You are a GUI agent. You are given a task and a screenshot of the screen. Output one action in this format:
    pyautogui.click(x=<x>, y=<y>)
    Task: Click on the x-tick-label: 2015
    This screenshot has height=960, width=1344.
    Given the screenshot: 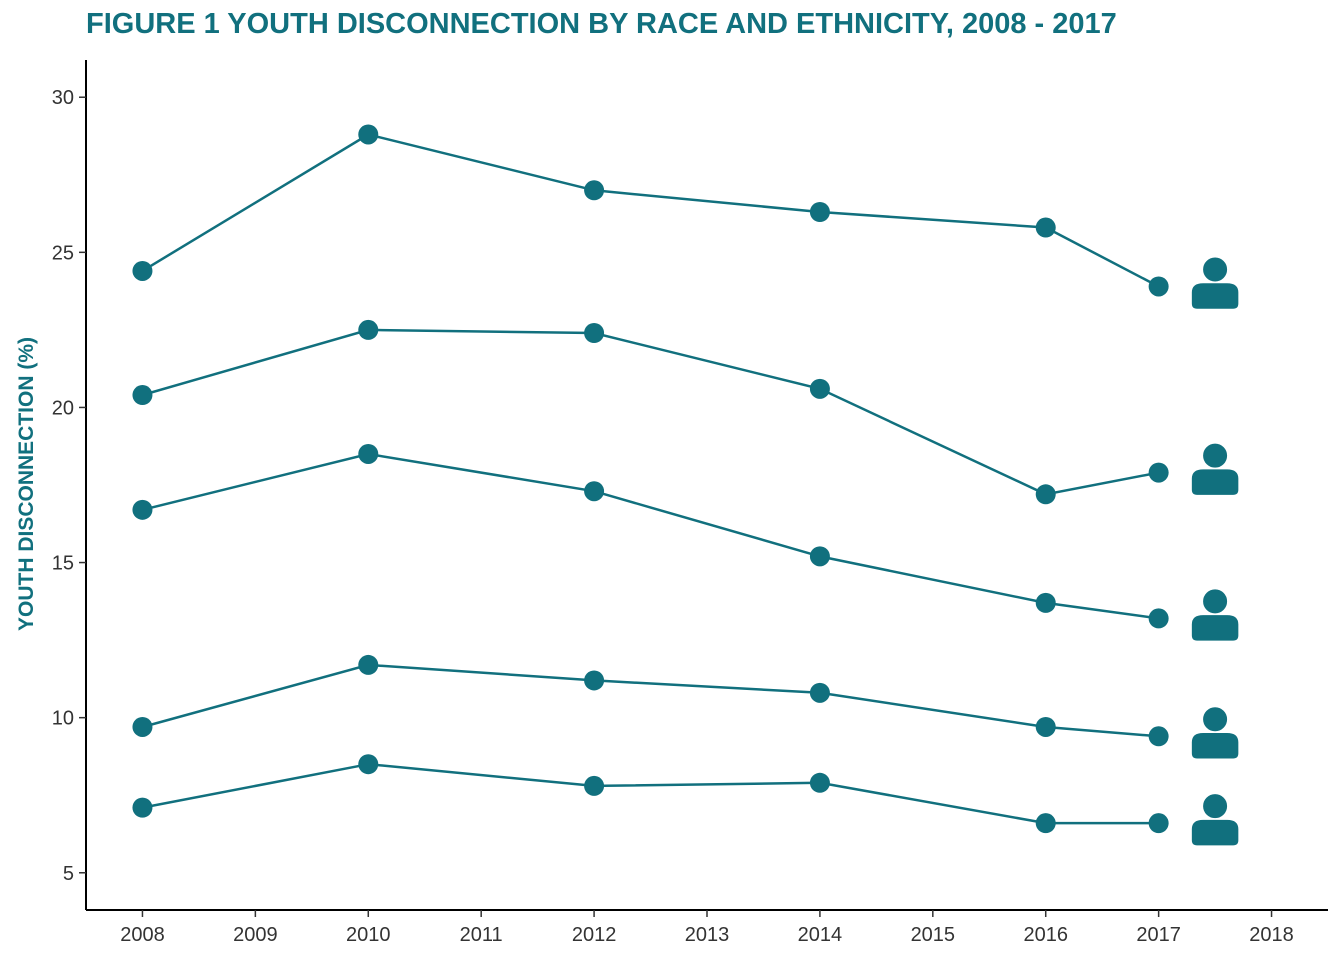 What is the action you would take?
    pyautogui.click(x=933, y=935)
    